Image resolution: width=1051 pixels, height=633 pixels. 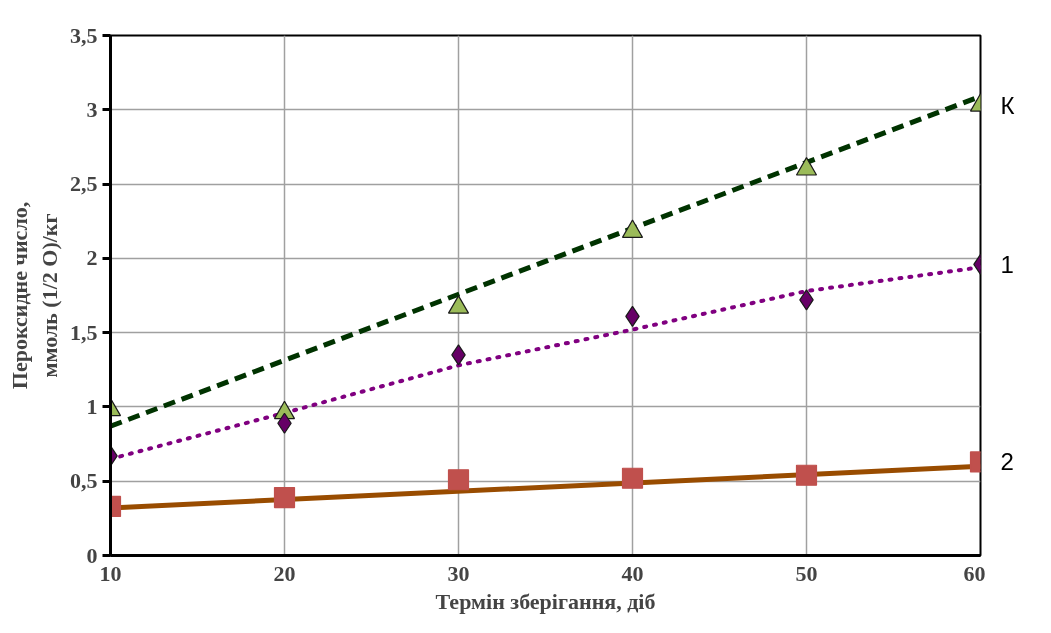 I want to click on y-tick-label: 3,5, so click(x=84, y=35).